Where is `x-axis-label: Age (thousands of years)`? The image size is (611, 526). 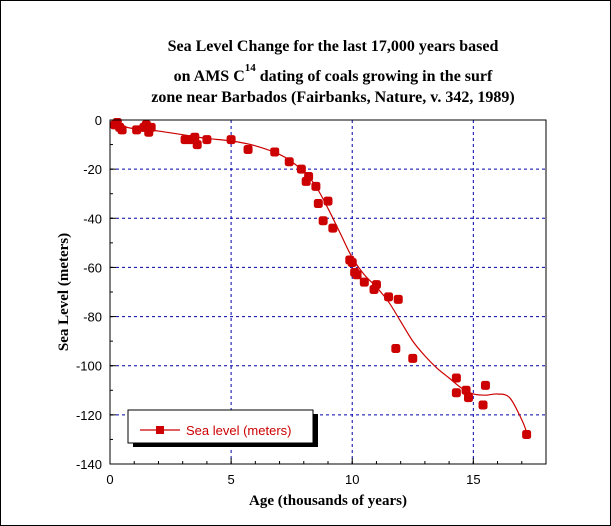 x-axis-label: Age (thousands of years) is located at coordinates (328, 501).